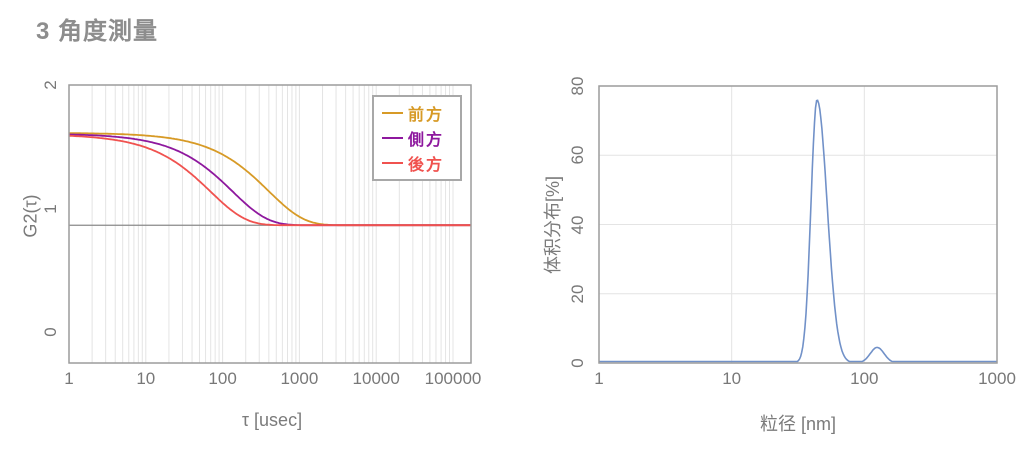 Image resolution: width=1034 pixels, height=454 pixels. Describe the element at coordinates (577, 294) in the screenshot. I see `y-tick-label: 20` at that location.